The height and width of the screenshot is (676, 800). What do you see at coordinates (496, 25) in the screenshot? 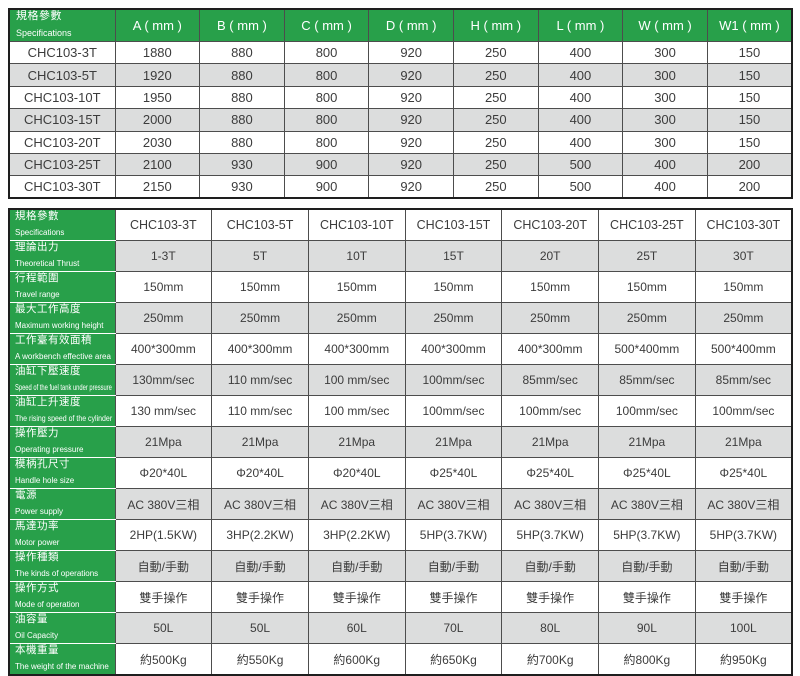
I see `column-header: H ( mm )` at bounding box center [496, 25].